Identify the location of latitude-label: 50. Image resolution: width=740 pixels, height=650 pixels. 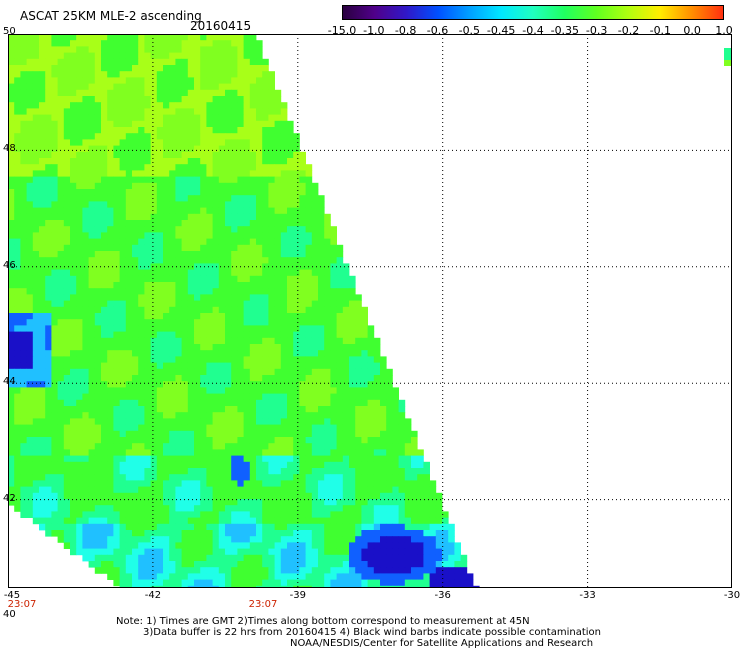
(9, 31).